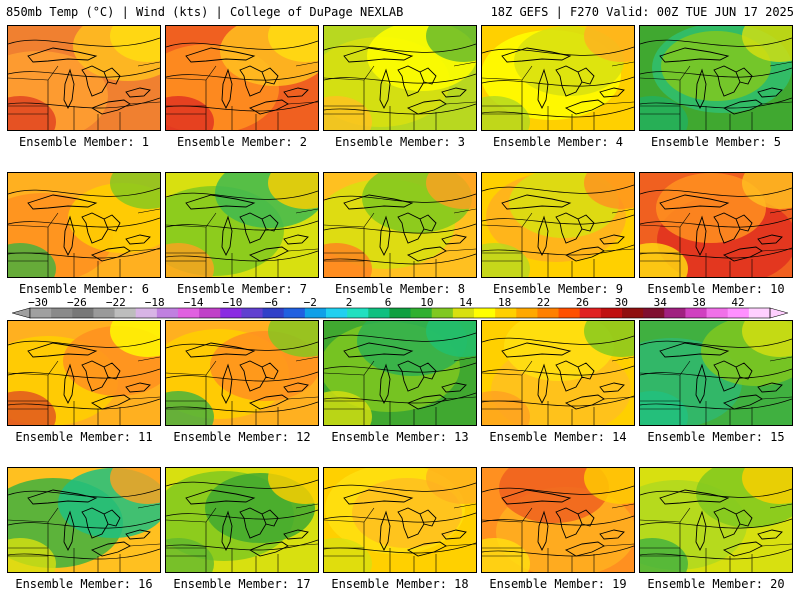 This screenshot has width=800, height=600. Describe the element at coordinates (84, 142) in the screenshot. I see `ensemble-member-label: Ensemble Member: 1` at that location.